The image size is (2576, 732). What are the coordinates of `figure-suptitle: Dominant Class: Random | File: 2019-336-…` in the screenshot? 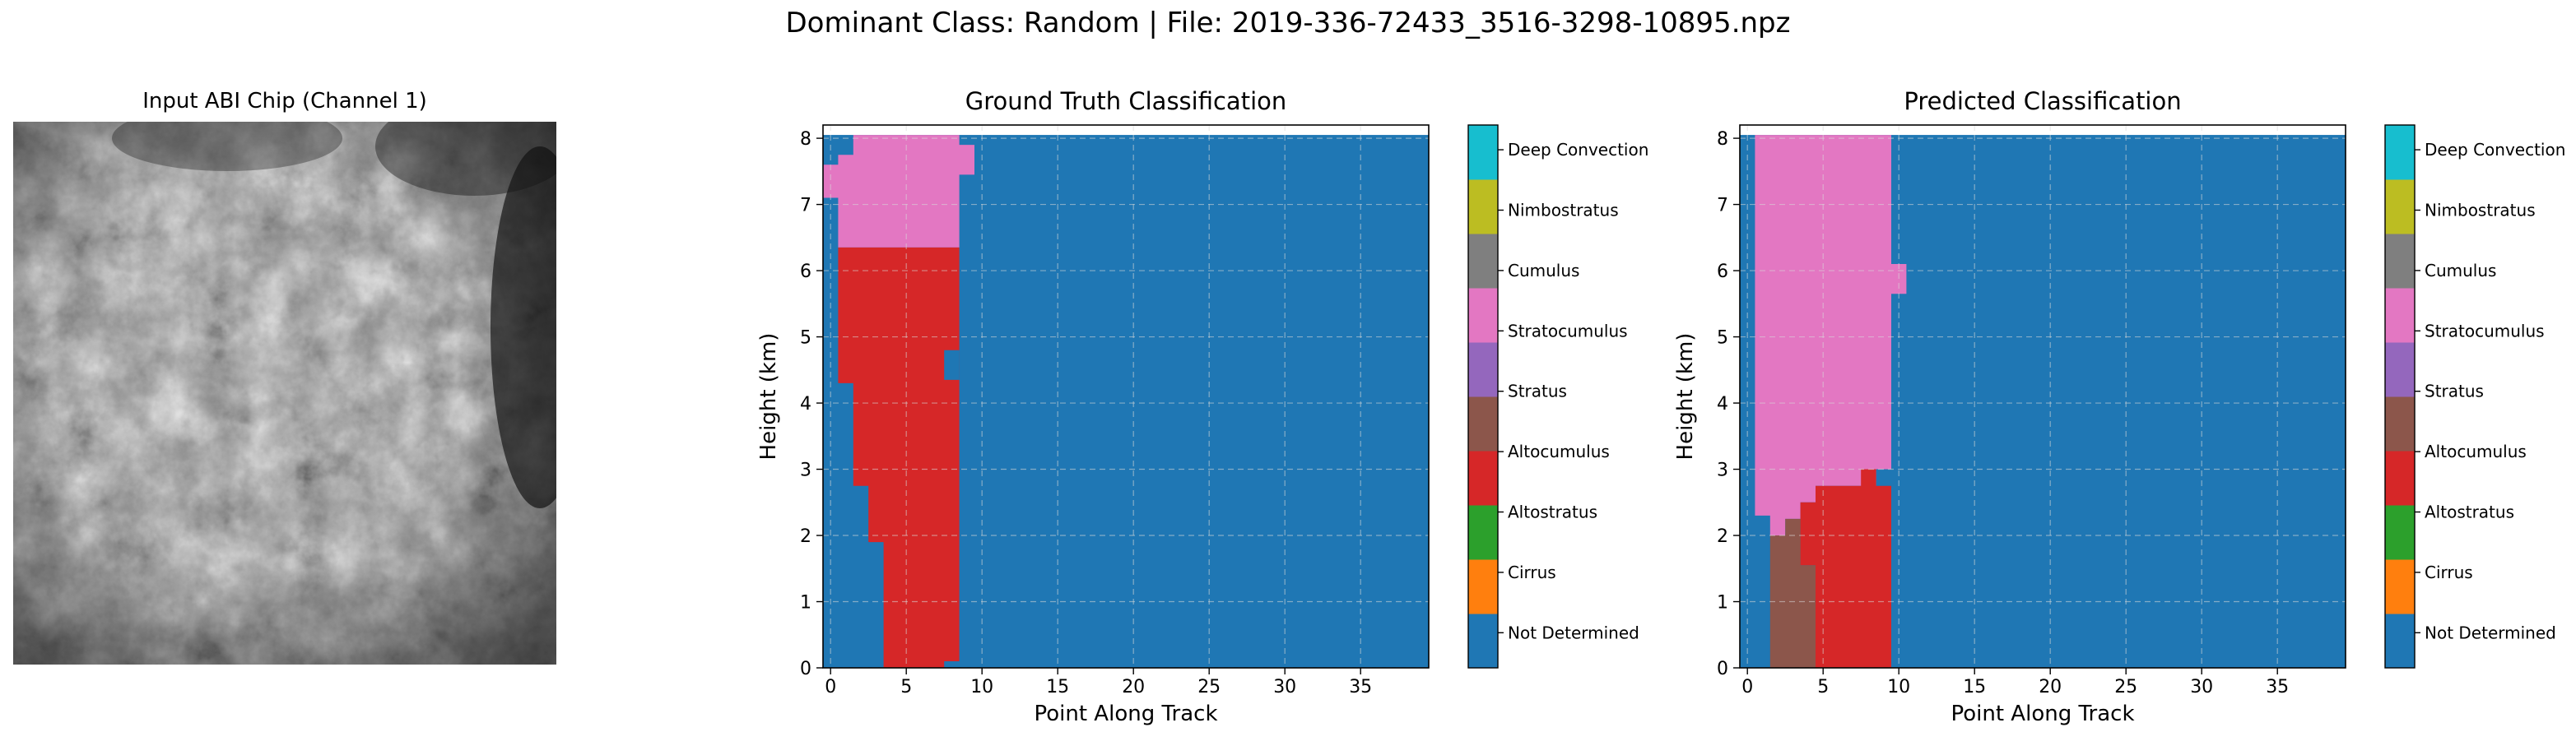 It's located at (1288, 23).